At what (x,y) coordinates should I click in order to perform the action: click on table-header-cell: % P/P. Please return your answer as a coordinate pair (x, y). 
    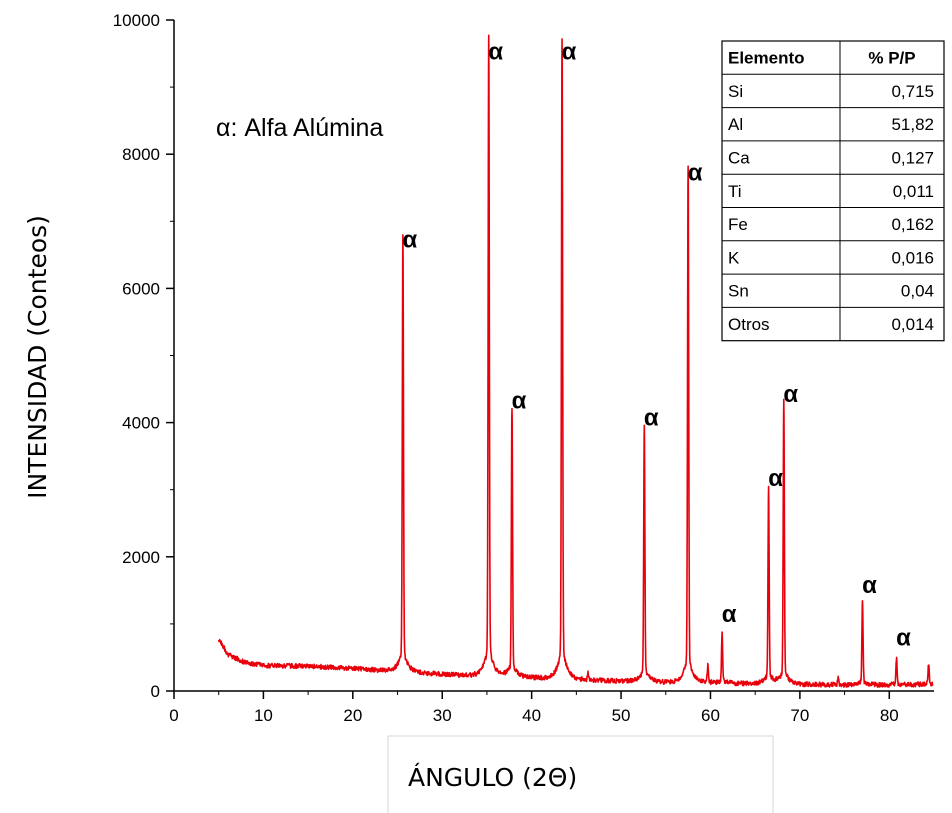
    Looking at the image, I should click on (891, 58).